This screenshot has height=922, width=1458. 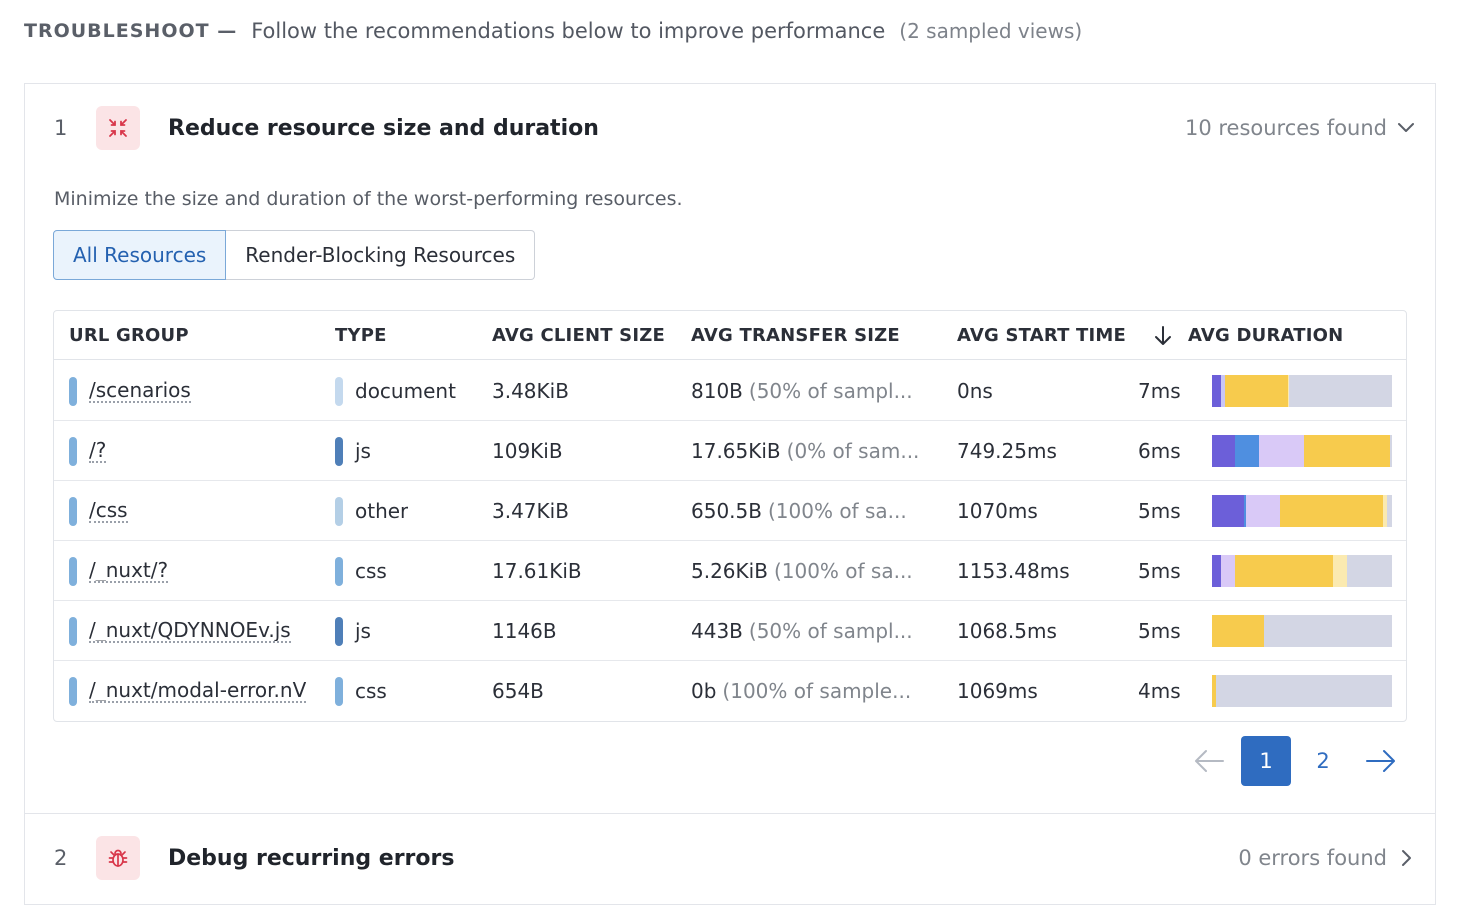 What do you see at coordinates (730, 813) in the screenshot?
I see `section-divider` at bounding box center [730, 813].